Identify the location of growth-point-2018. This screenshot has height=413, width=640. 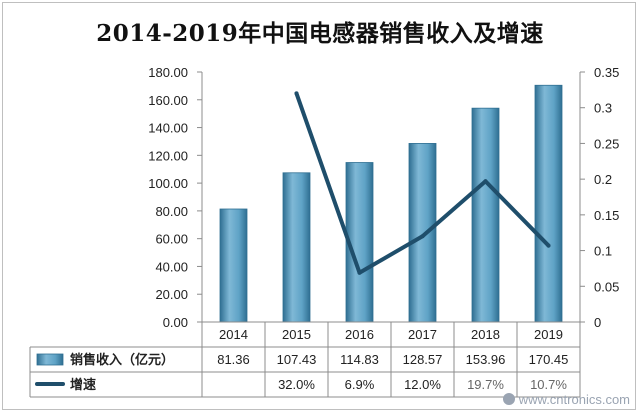
(485, 181).